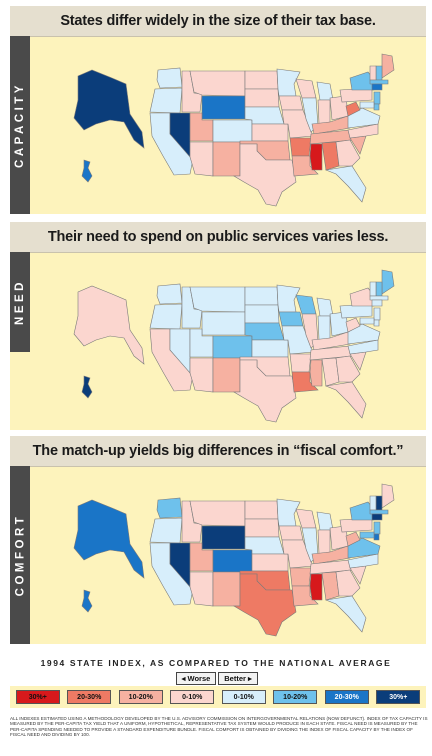 This screenshot has width=432, height=756. I want to click on comfort-side-label: COMFORT, so click(20, 555).